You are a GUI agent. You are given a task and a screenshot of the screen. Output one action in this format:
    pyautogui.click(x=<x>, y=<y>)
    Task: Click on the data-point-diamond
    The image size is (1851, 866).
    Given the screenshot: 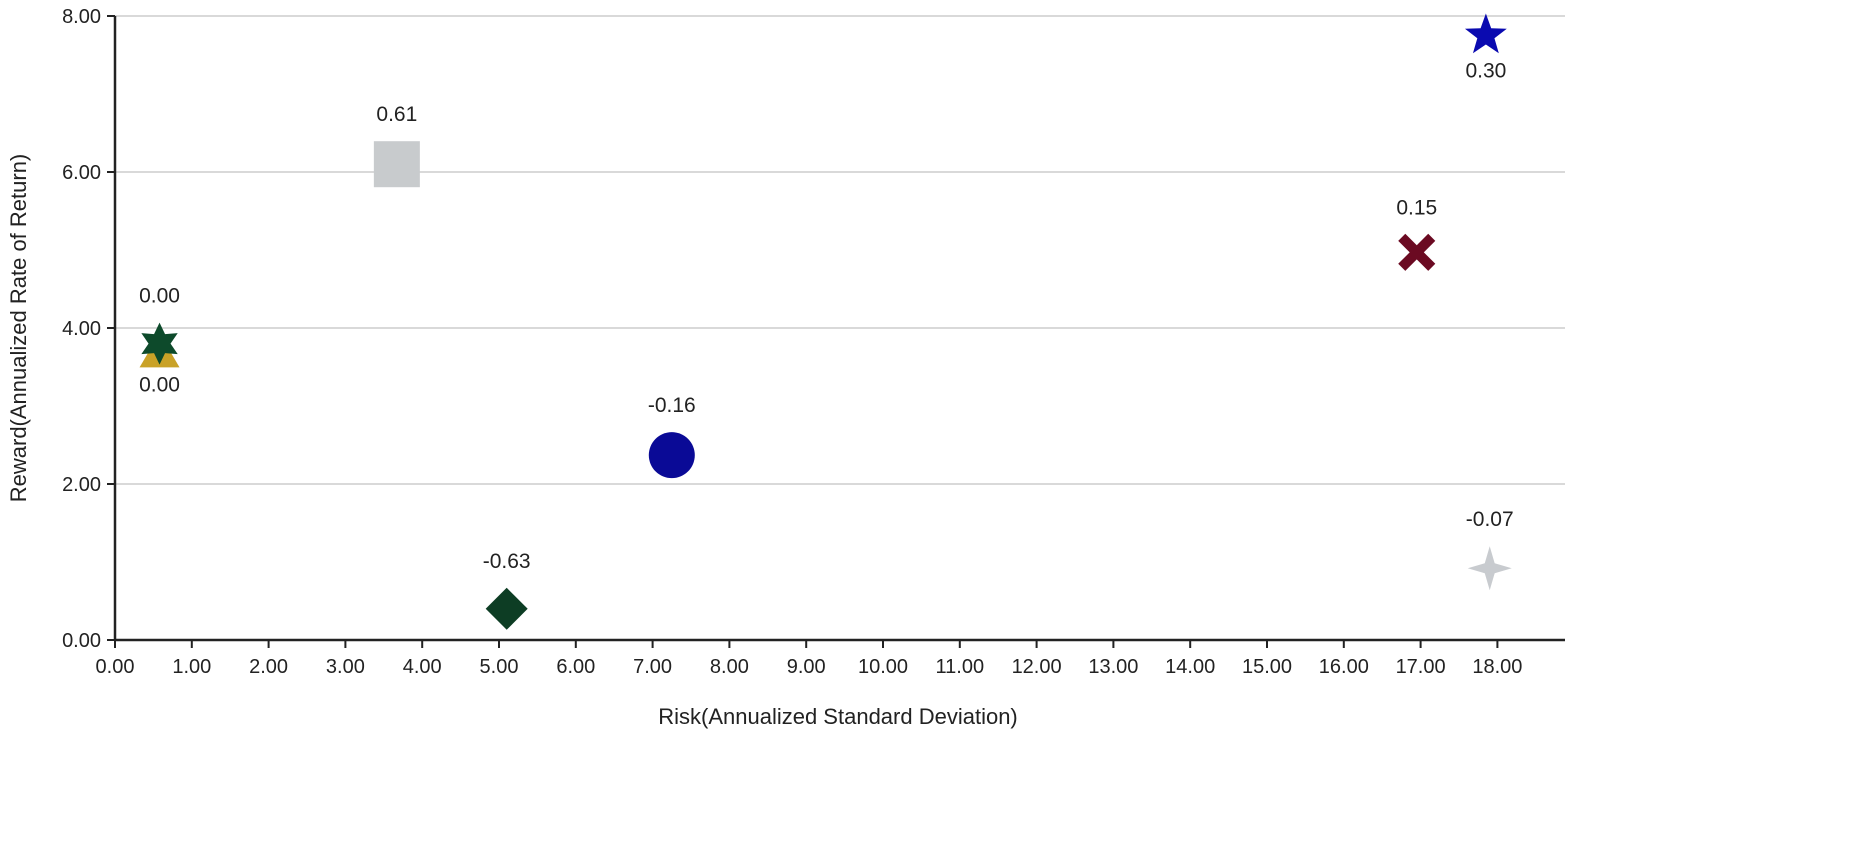 What is the action you would take?
    pyautogui.click(x=506, y=608)
    